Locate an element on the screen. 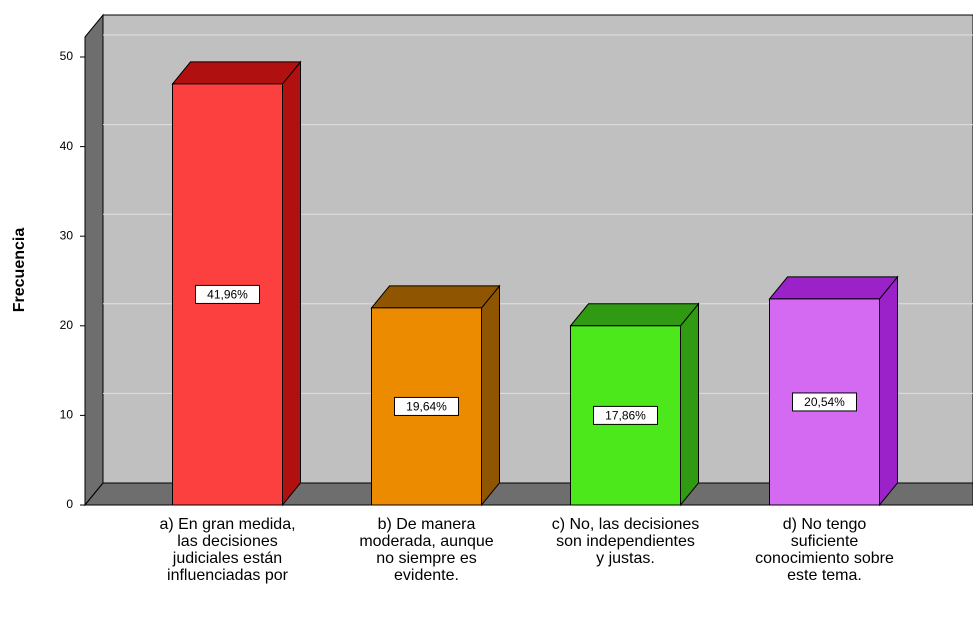 This screenshot has width=973, height=639. left-wall is located at coordinates (94, 260).